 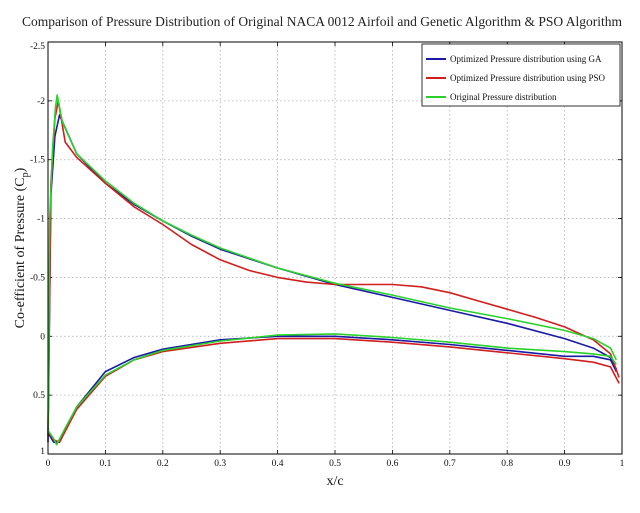 I want to click on x-axis-label: x/c, so click(x=334, y=481).